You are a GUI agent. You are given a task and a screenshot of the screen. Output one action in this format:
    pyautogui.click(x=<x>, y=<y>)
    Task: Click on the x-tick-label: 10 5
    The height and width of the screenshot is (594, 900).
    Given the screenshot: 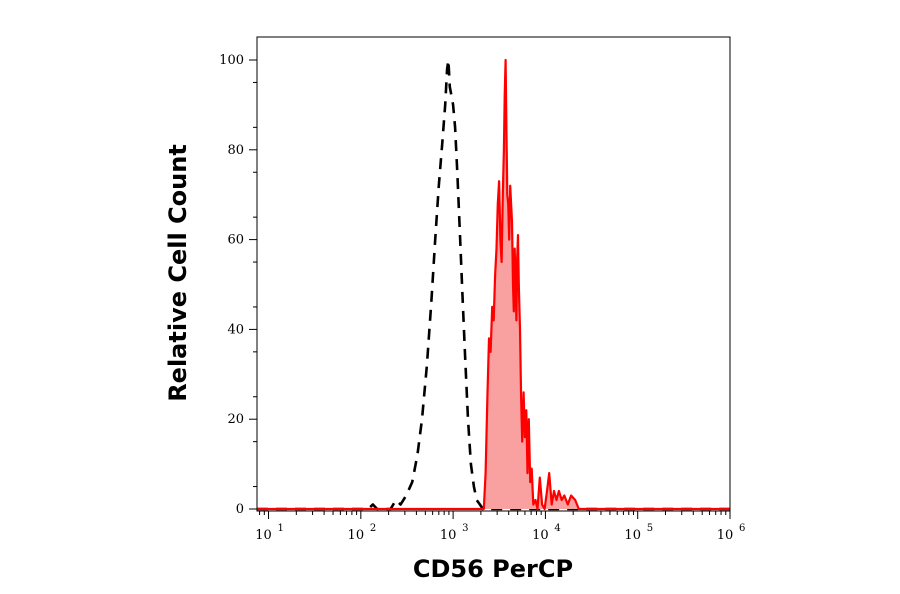 What is the action you would take?
    pyautogui.click(x=638, y=533)
    